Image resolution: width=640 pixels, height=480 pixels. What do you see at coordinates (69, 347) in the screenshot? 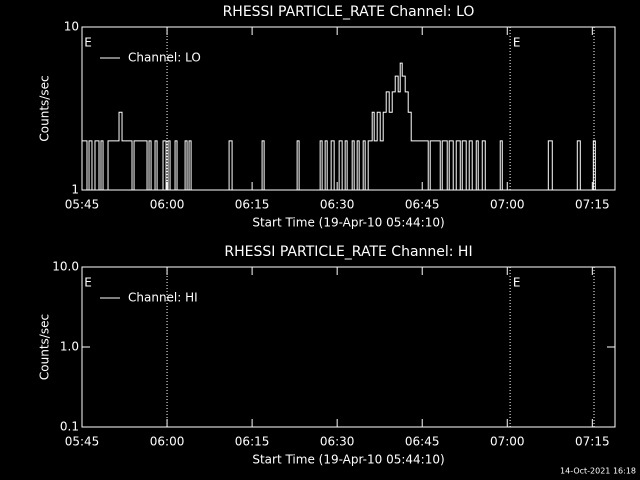
I see `y-tick-label: 1.0` at bounding box center [69, 347].